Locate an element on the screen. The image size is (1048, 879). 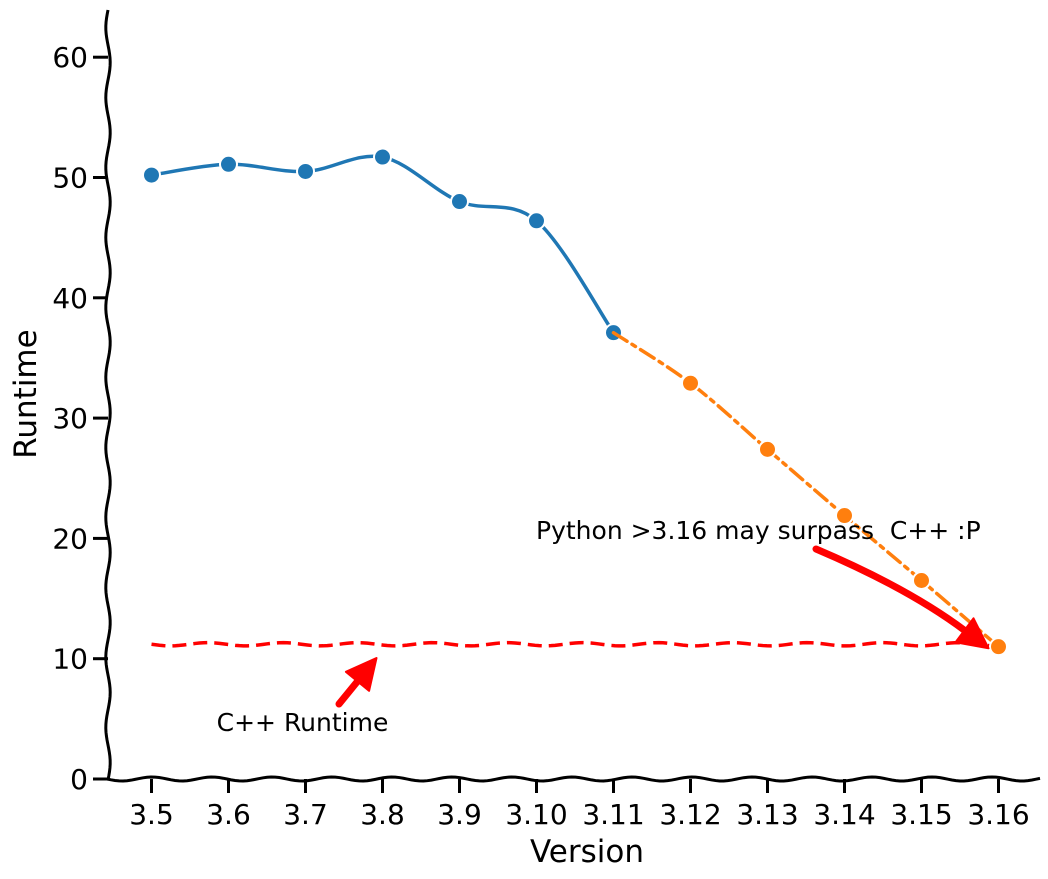
surpass-arrow is located at coordinates (901, 597).